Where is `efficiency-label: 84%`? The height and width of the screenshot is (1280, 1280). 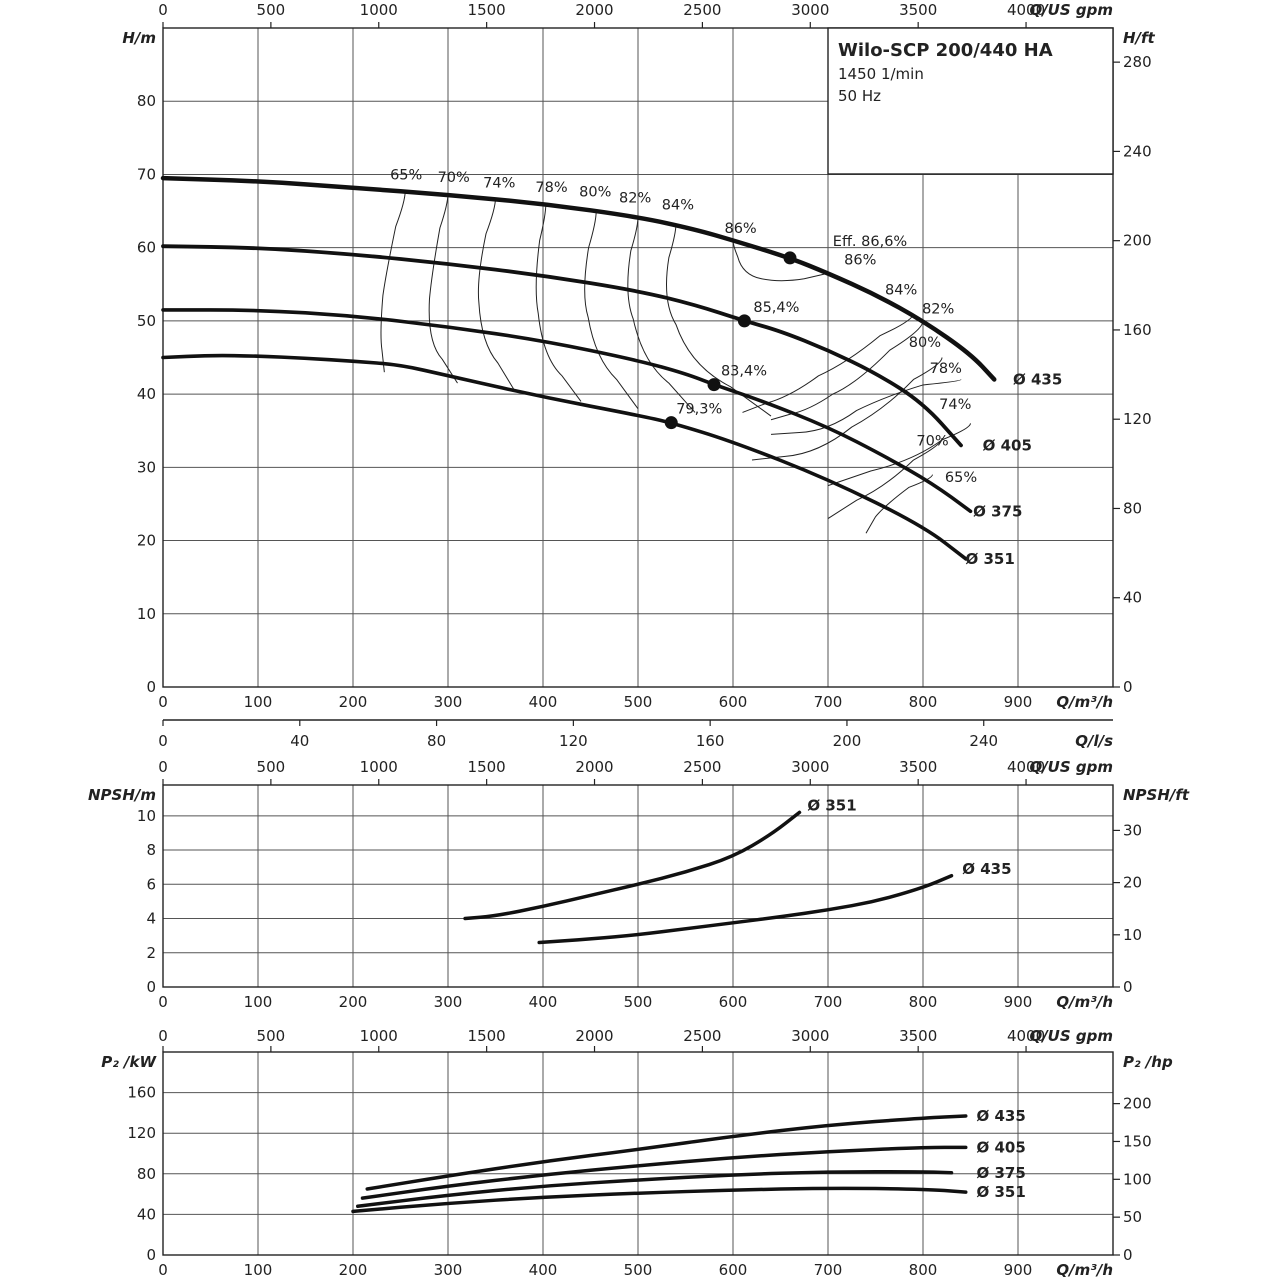
efficiency-label: 84% is located at coordinates (678, 206).